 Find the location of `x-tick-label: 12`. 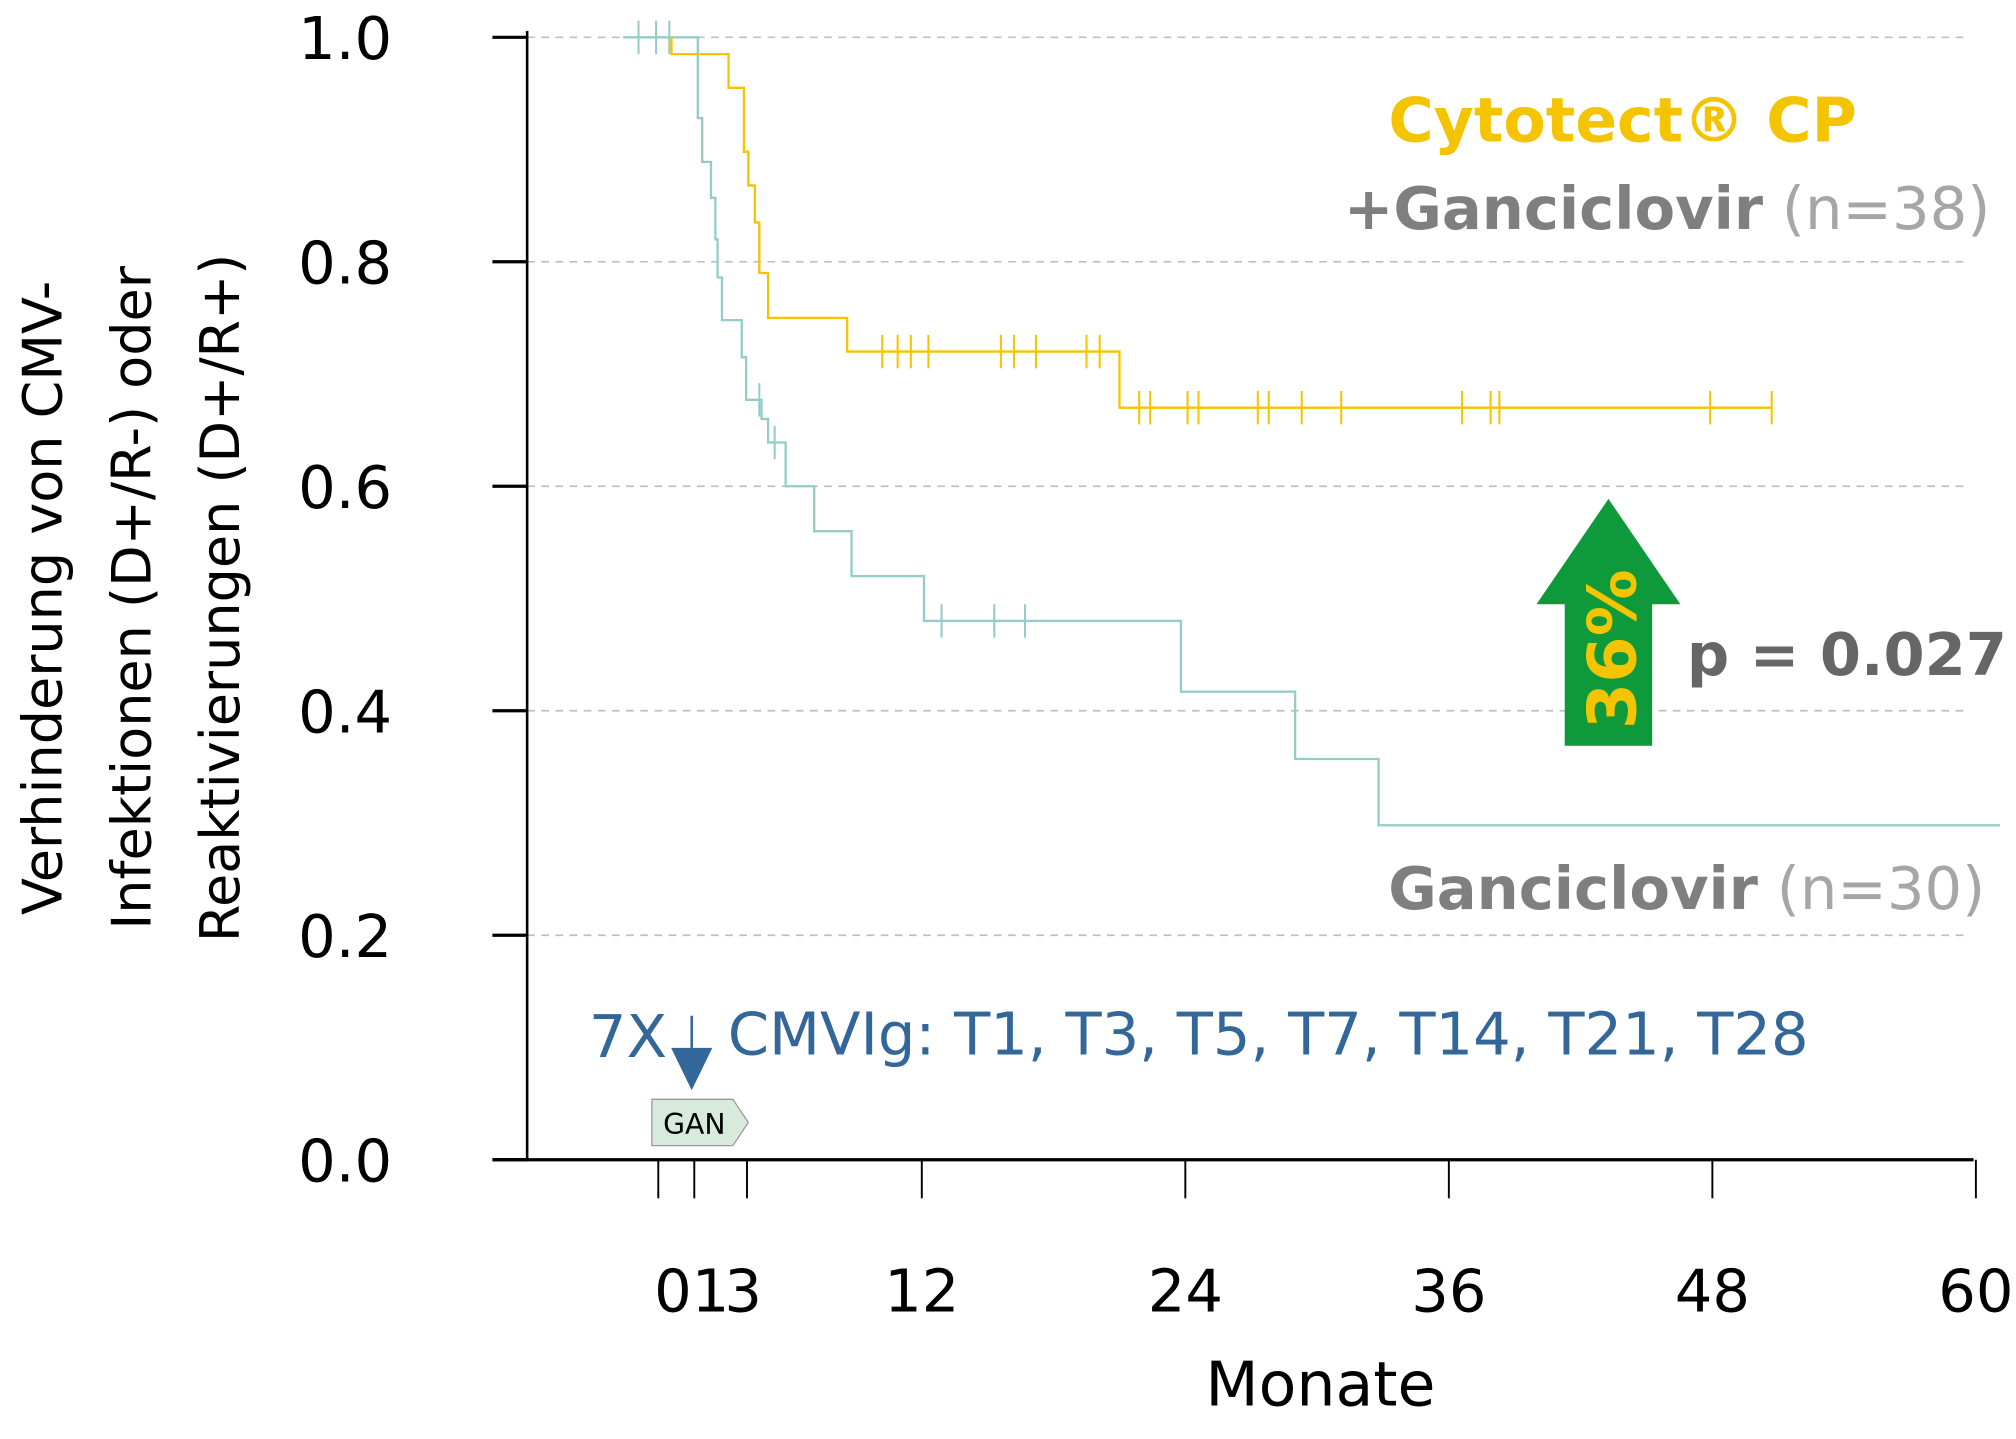

x-tick-label: 12 is located at coordinates (921, 1290).